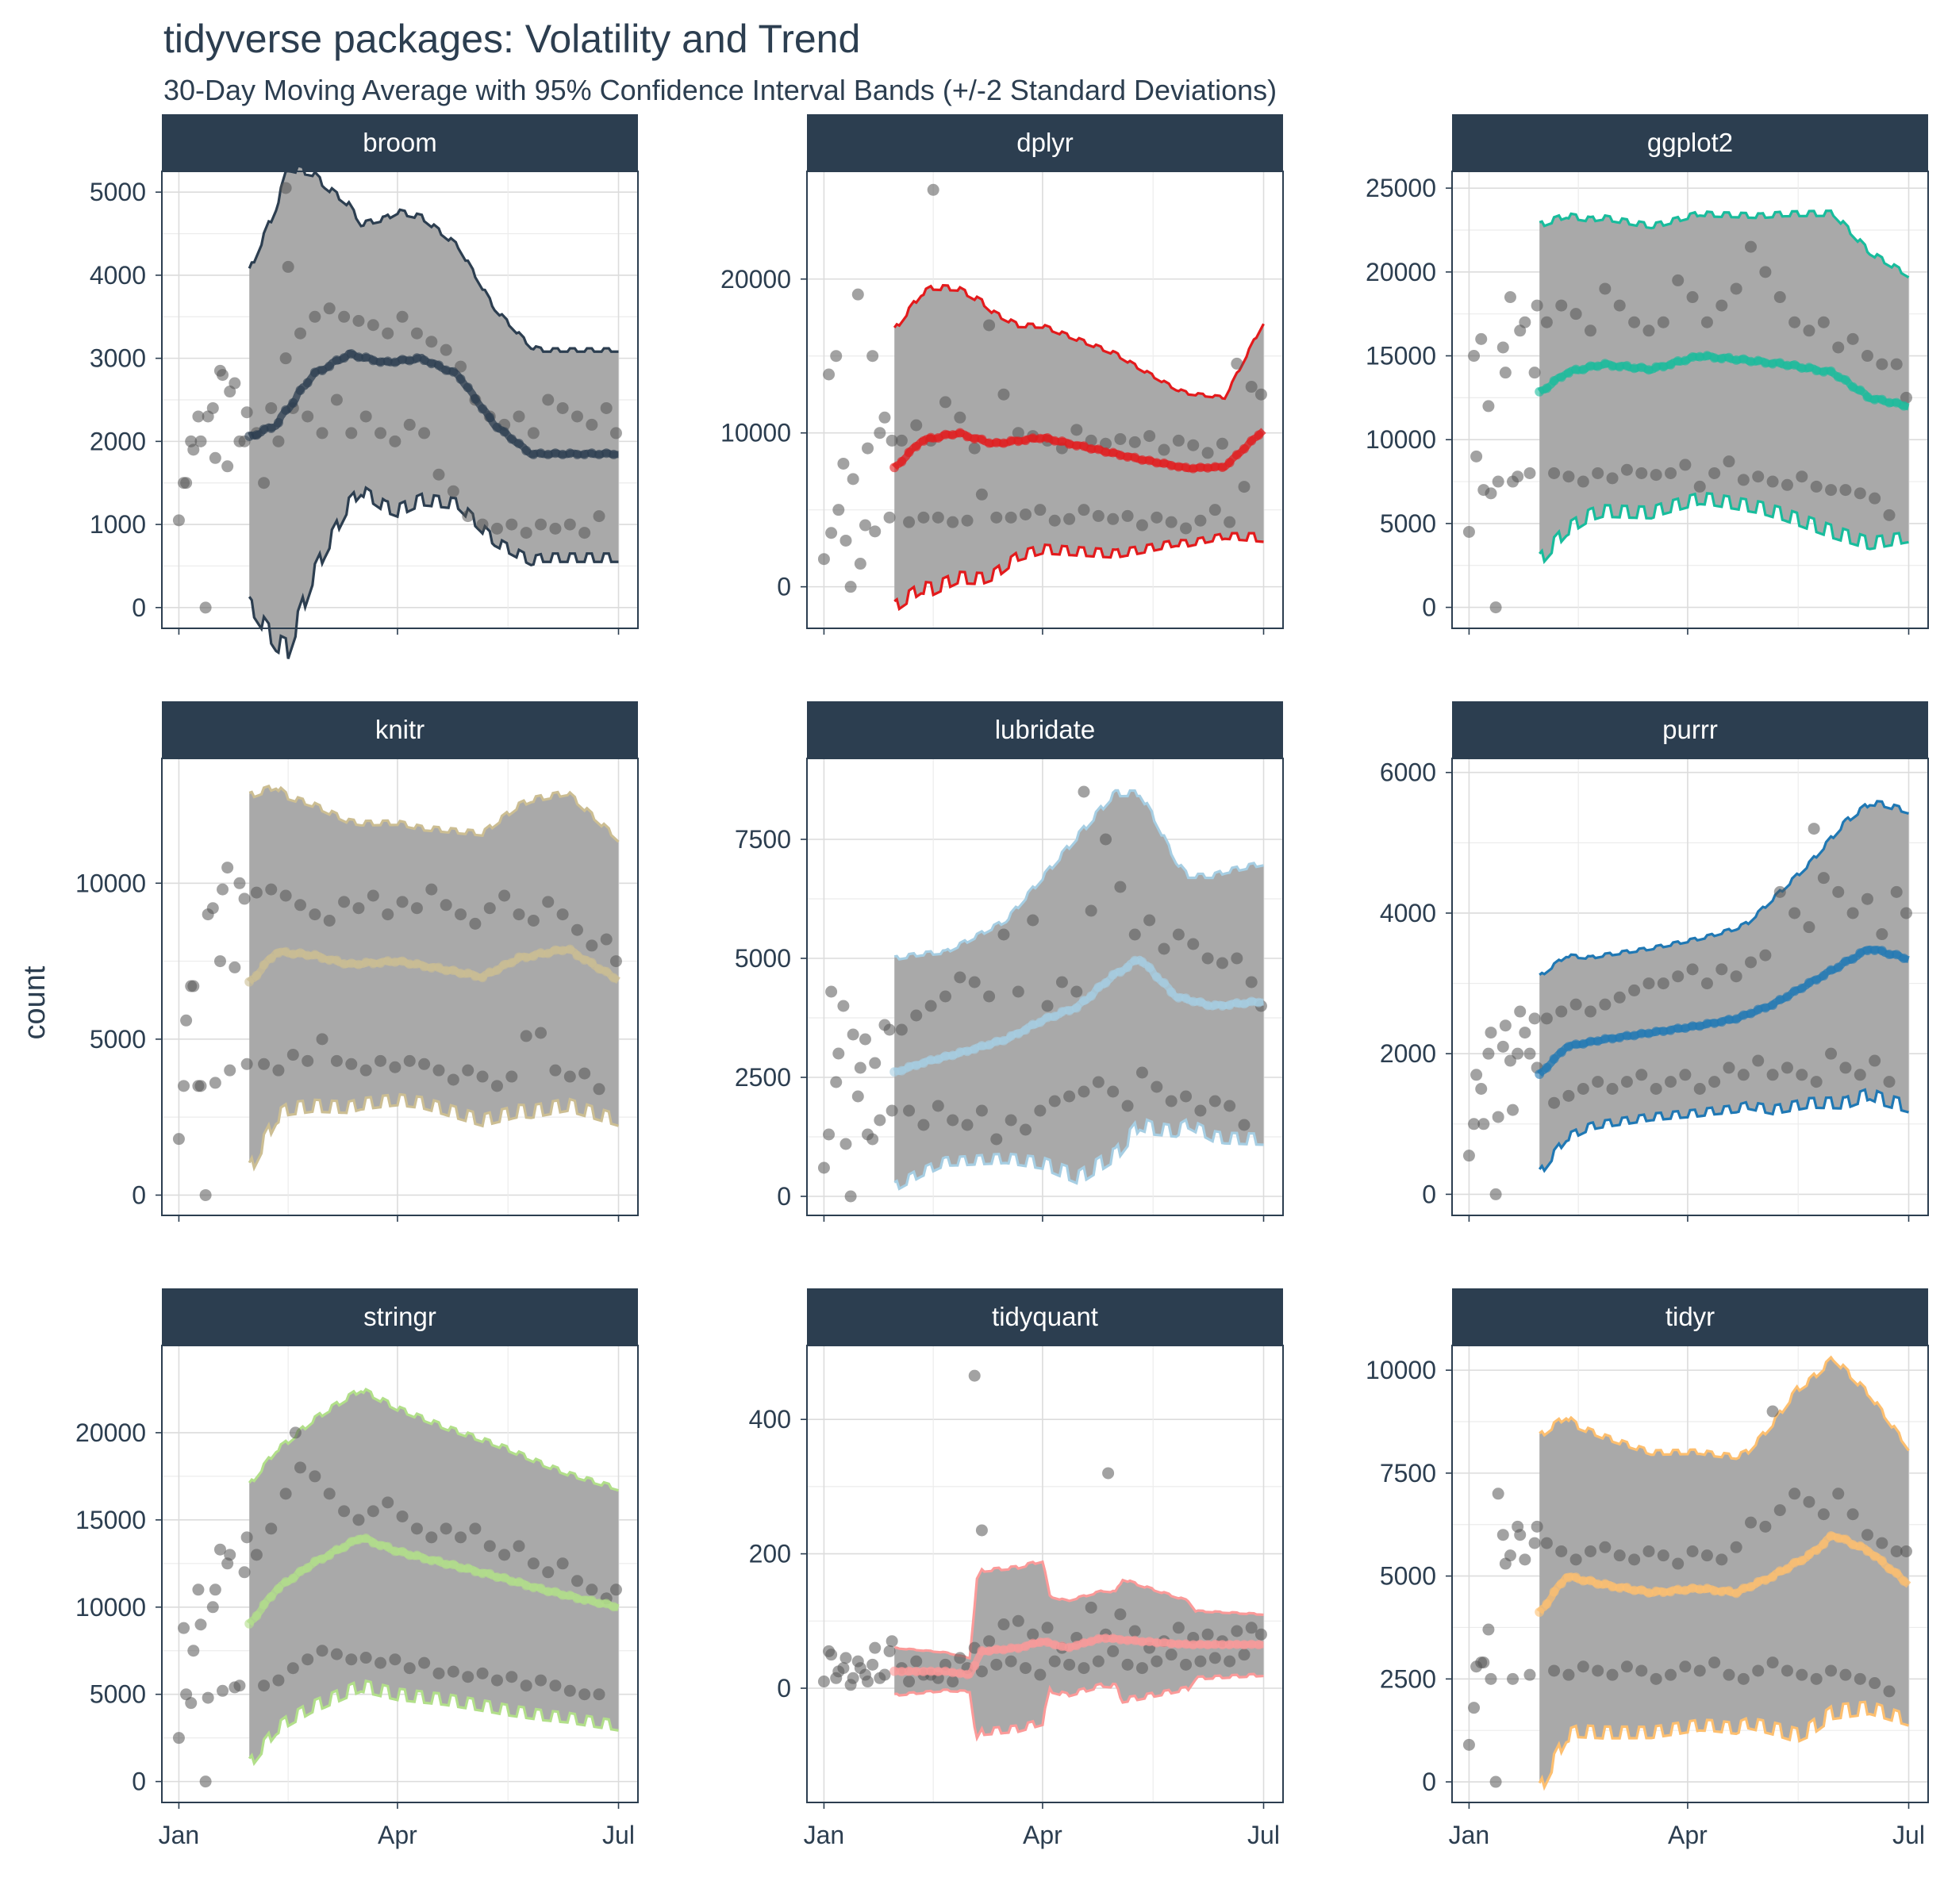 Image resolution: width=1944 pixels, height=1904 pixels. Describe the element at coordinates (1076, 1016) in the screenshot. I see `moving-average-points` at that location.